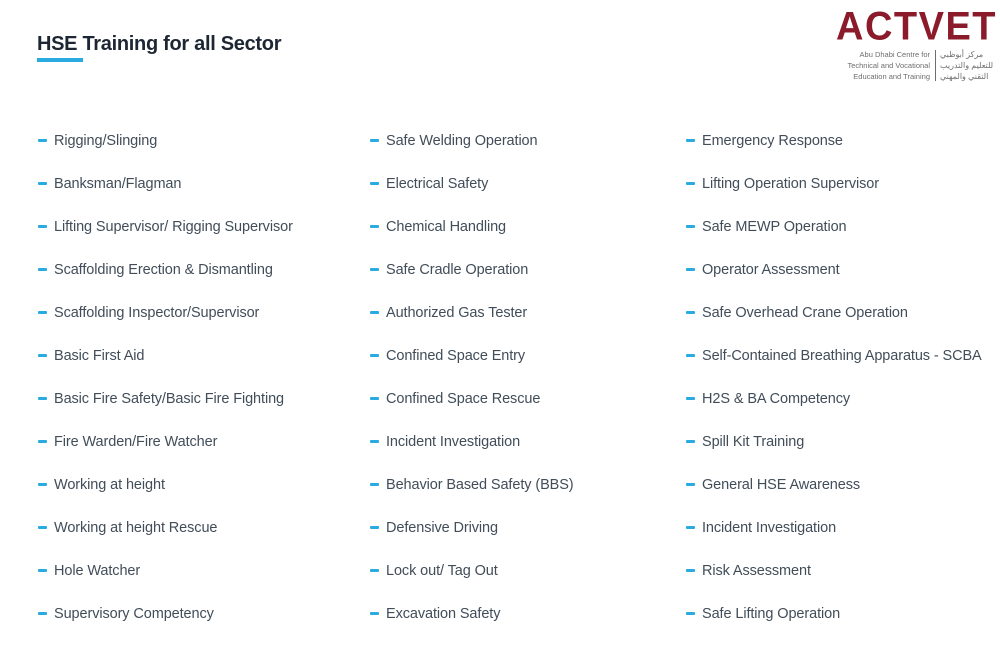 The height and width of the screenshot is (650, 1000). I want to click on course-label: H2S & BA Competency, so click(776, 398).